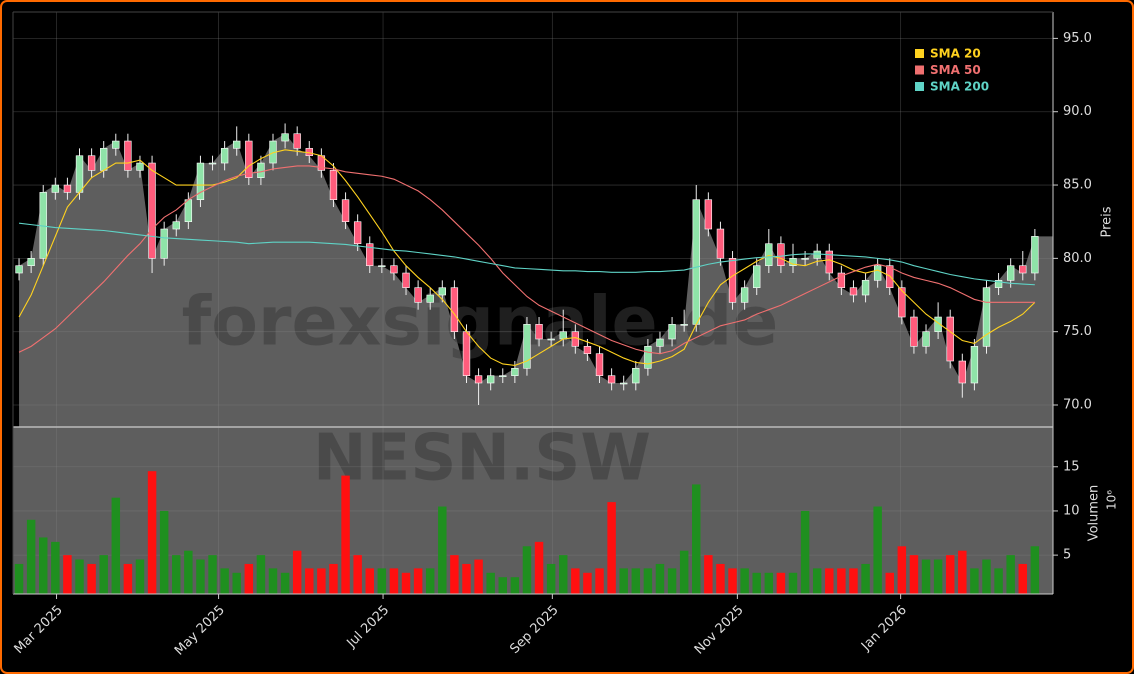  Describe the element at coordinates (1077, 258) in the screenshot. I see `y-tick-label: 80.0` at that location.